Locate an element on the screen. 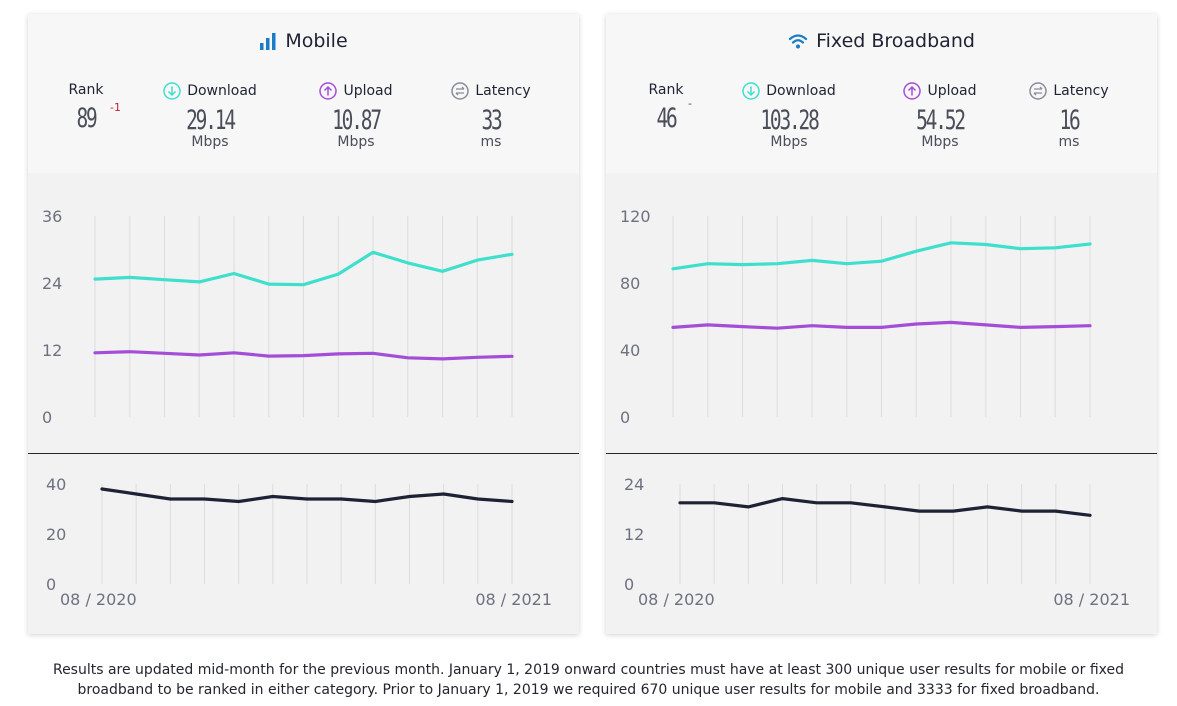 The height and width of the screenshot is (706, 1177). mobile-speed-chart: 36 24 12 0 is located at coordinates (278, 317).